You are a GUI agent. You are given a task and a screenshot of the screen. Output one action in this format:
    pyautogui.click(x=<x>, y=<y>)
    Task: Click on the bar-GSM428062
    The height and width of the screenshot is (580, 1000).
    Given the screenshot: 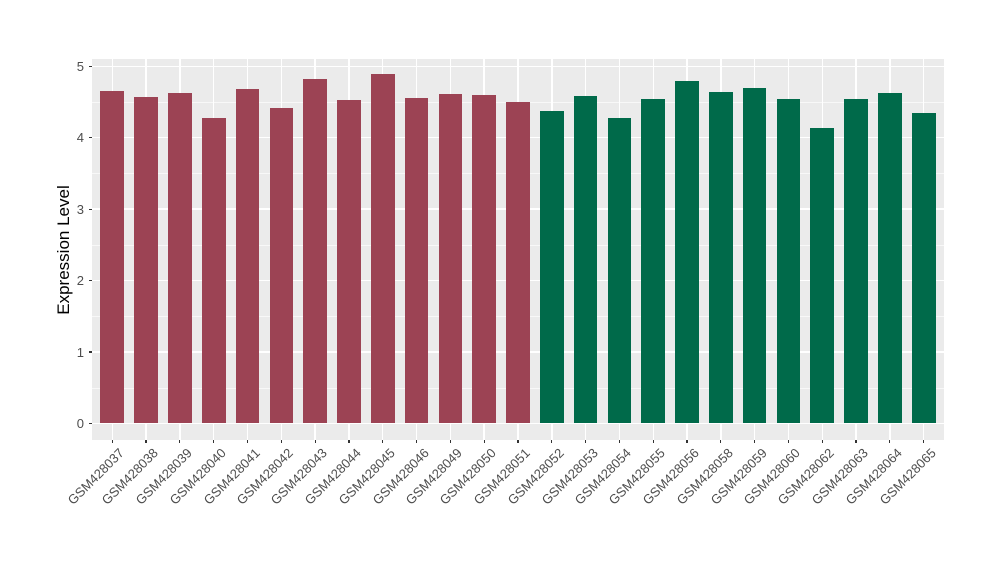 What is the action you would take?
    pyautogui.click(x=822, y=276)
    